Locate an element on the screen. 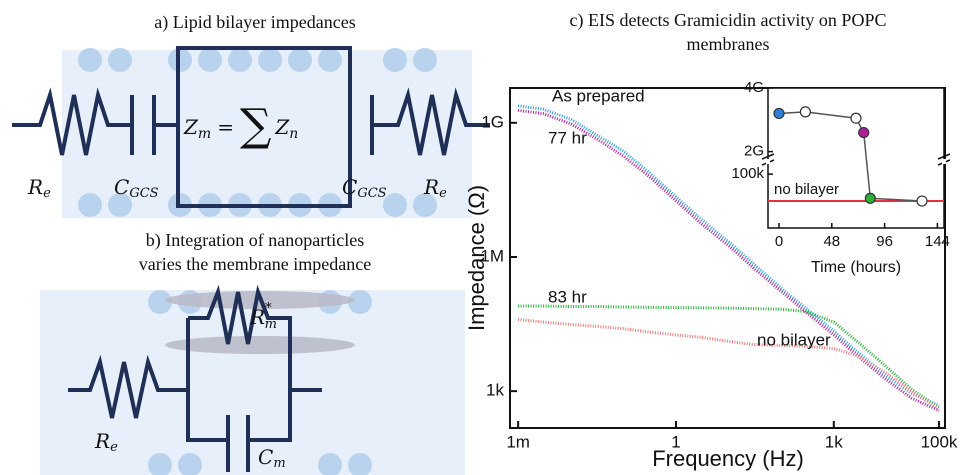 Image resolution: width=961 pixels, height=475 pixels. inset-y-tick-label: 100k is located at coordinates (747, 173).